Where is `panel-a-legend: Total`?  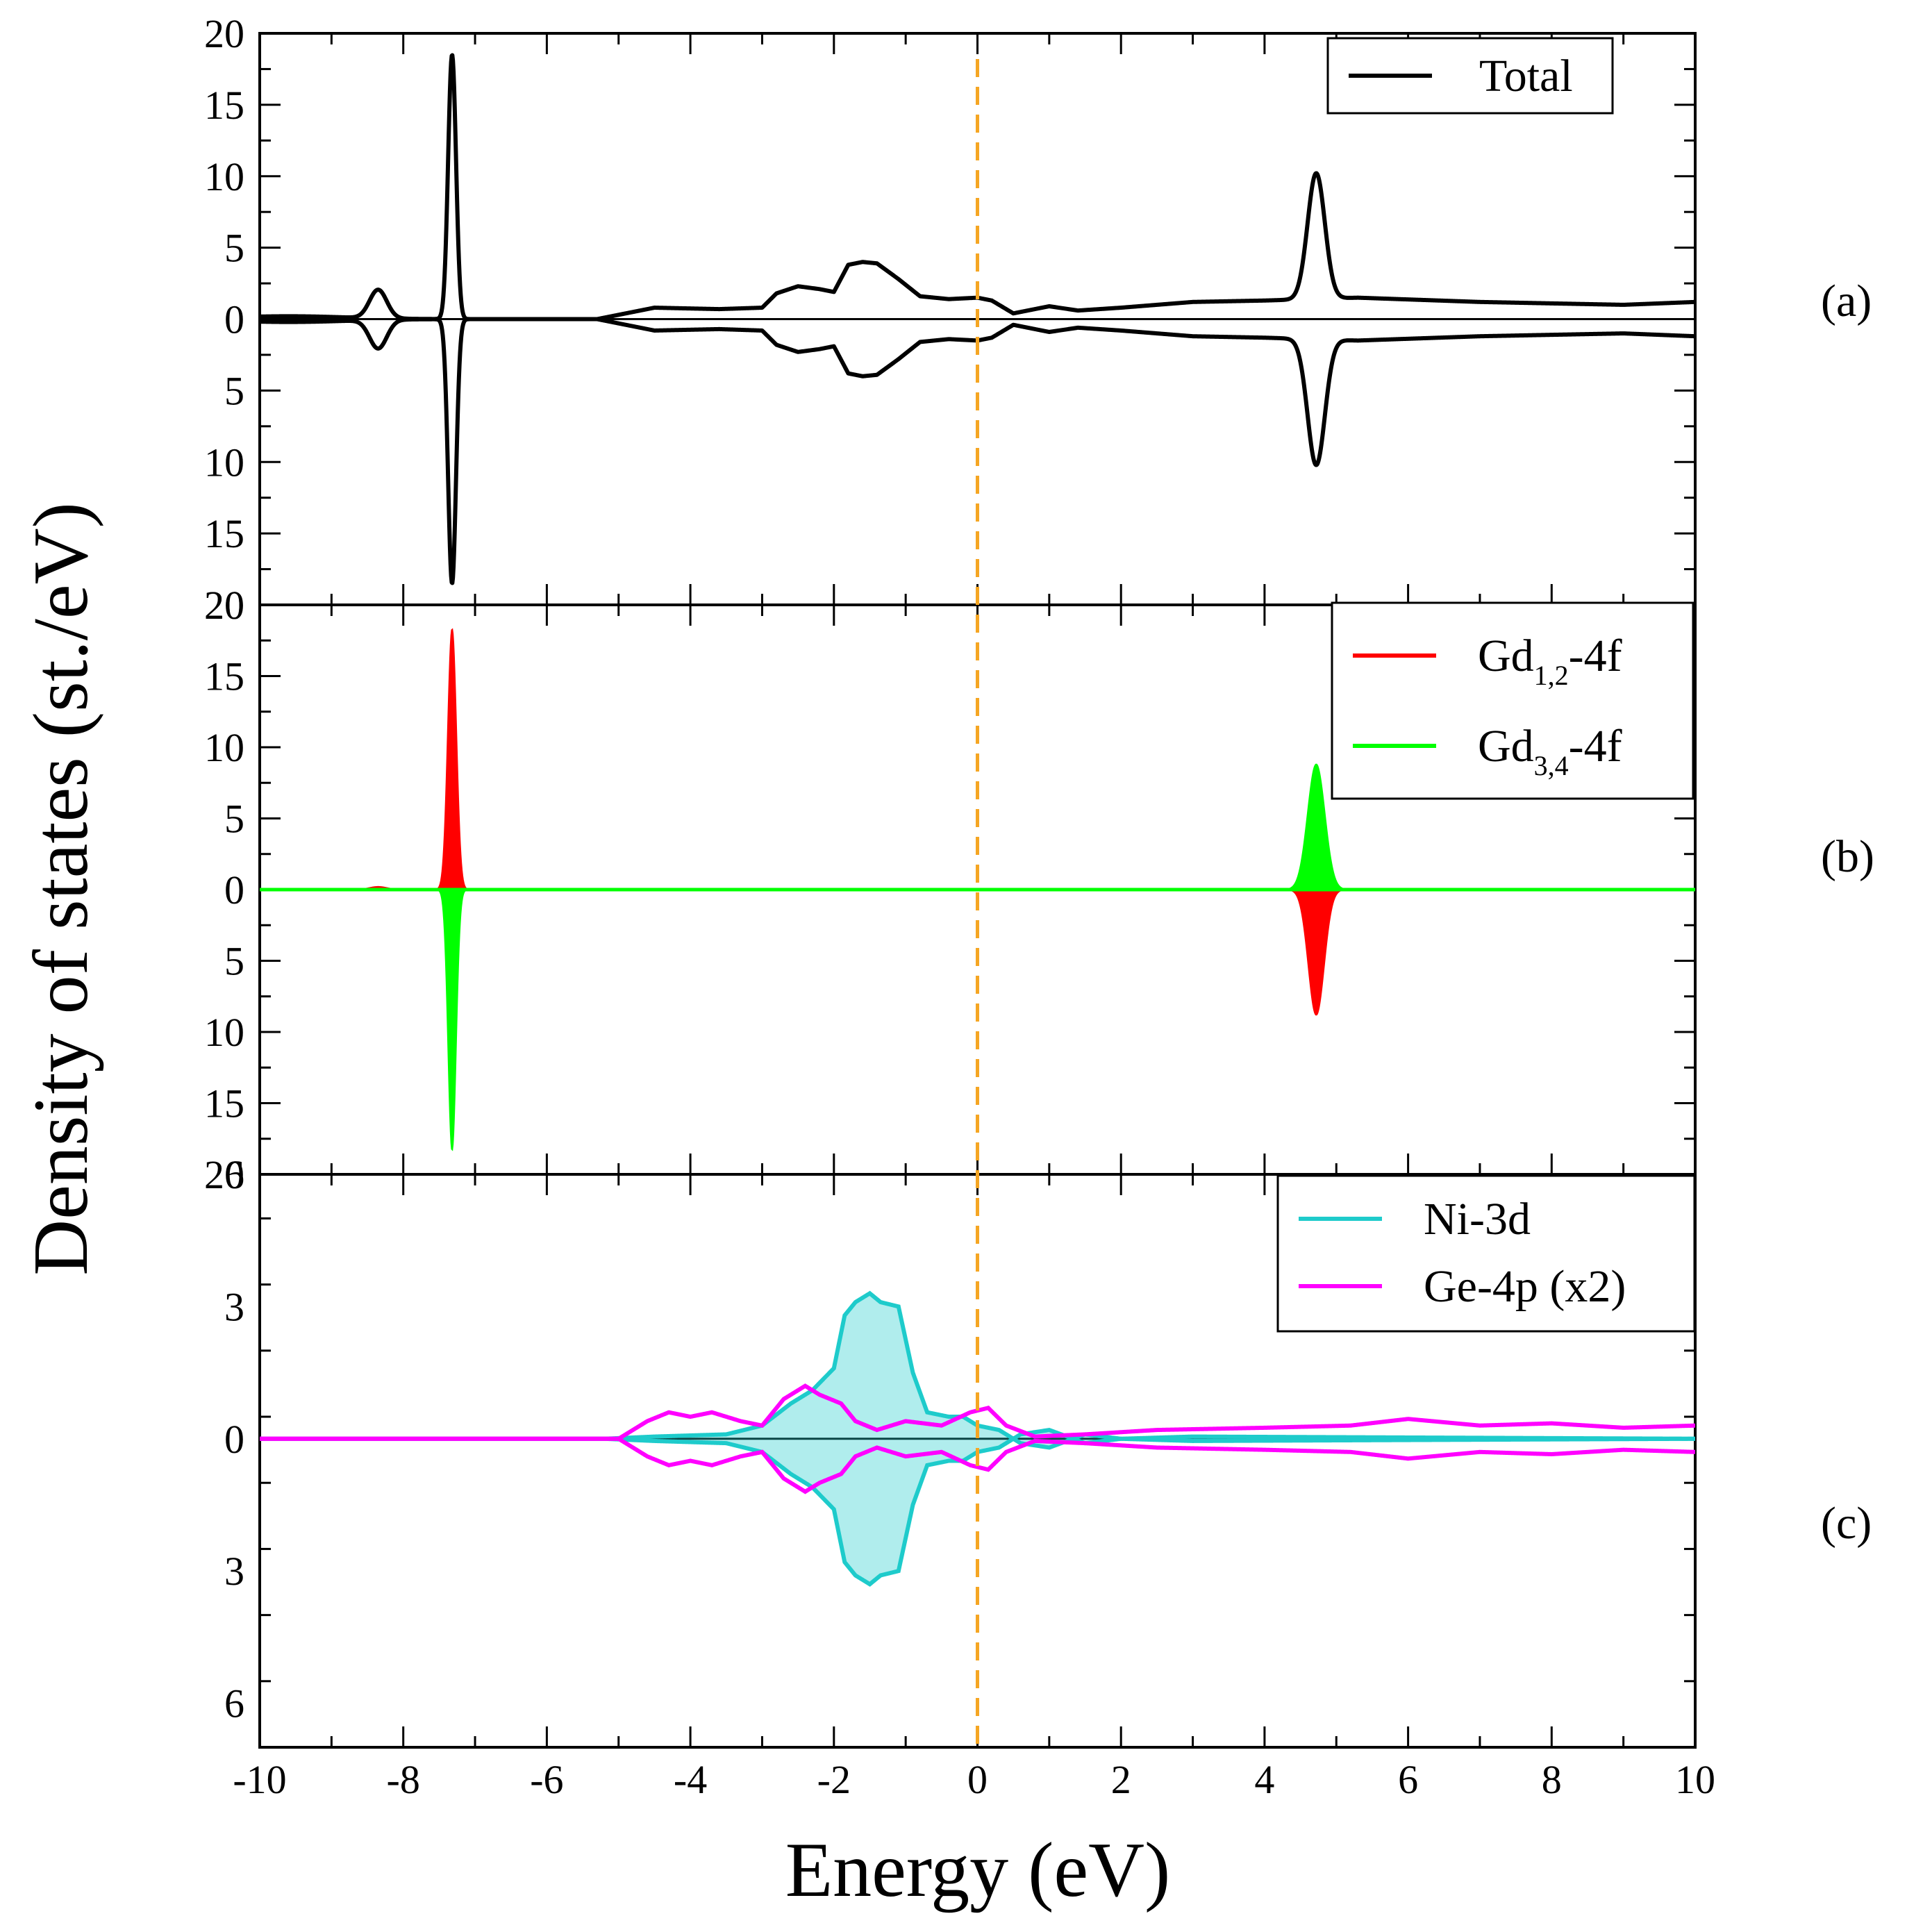
panel-a-legend: Total is located at coordinates (1470, 76).